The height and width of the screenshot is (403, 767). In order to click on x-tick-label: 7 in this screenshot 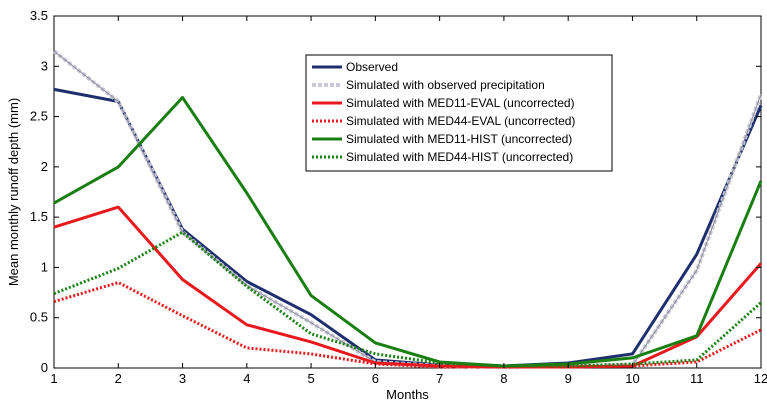, I will do `click(439, 378)`.